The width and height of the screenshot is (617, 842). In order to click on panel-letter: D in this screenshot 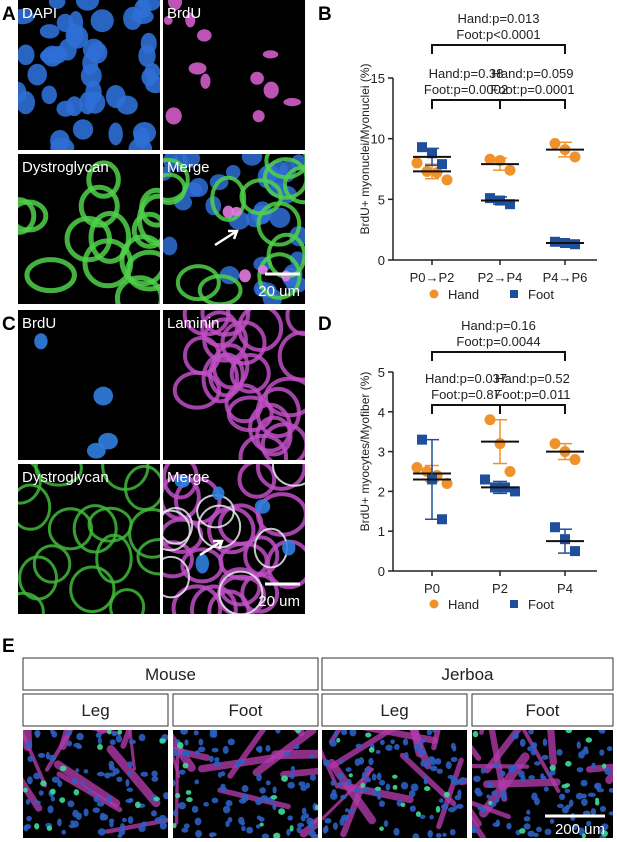, I will do `click(325, 324)`.